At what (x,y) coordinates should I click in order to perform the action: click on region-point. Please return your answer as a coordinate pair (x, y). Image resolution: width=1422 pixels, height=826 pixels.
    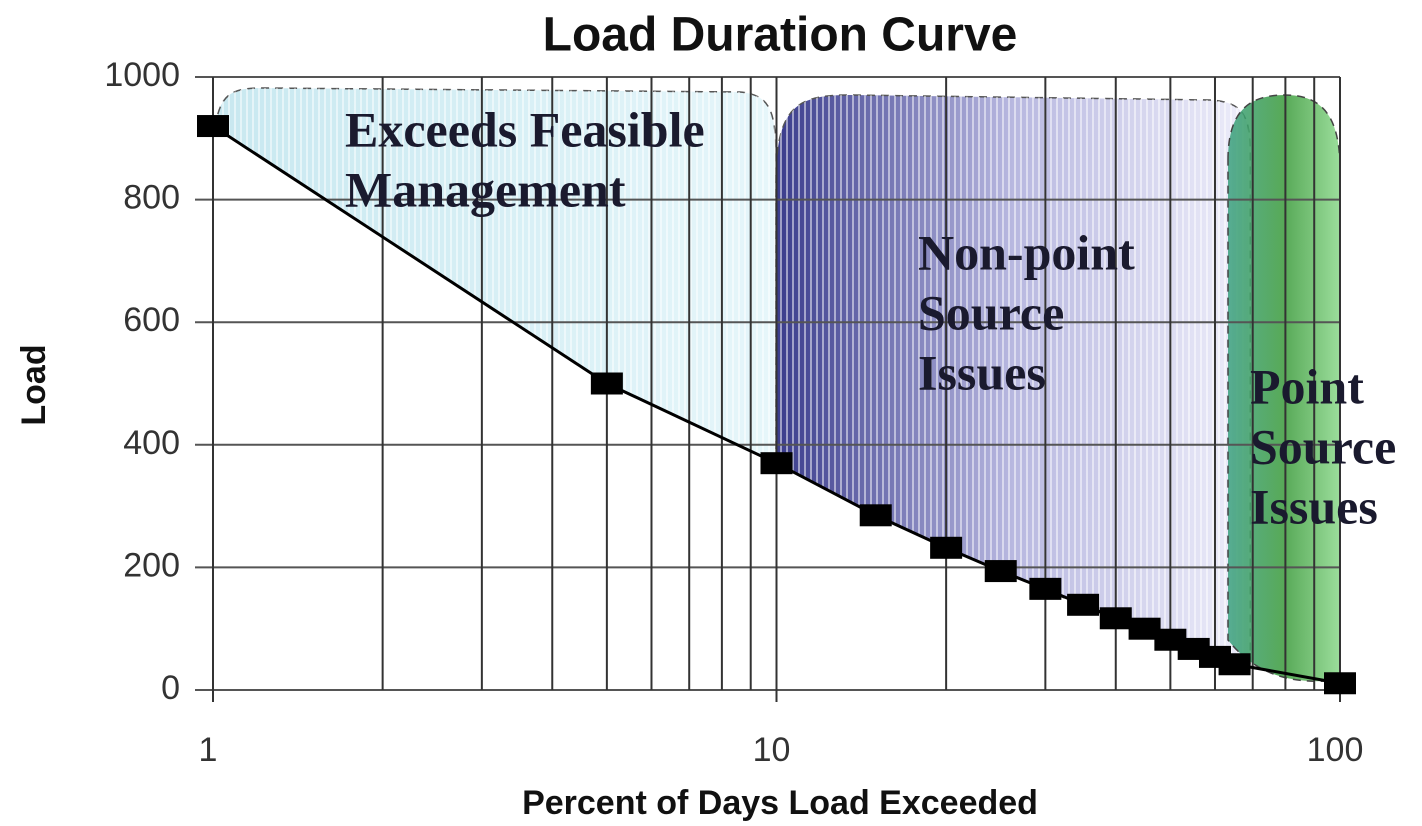
    Looking at the image, I should click on (1284, 388).